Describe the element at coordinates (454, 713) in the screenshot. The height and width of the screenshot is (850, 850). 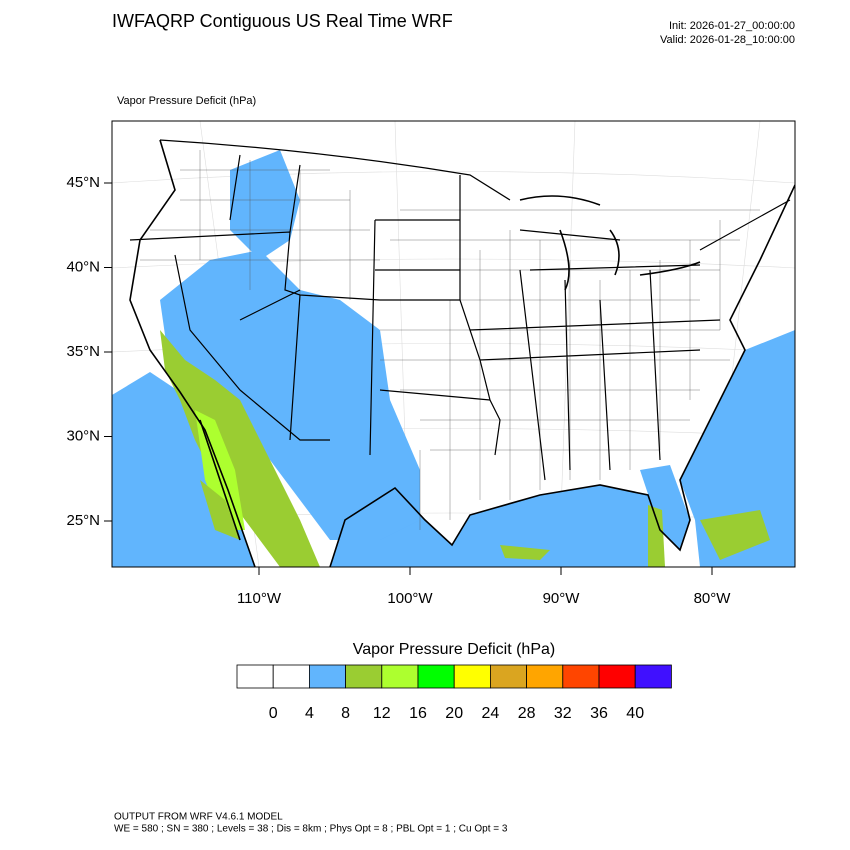
I see `colorbar-label: 20` at that location.